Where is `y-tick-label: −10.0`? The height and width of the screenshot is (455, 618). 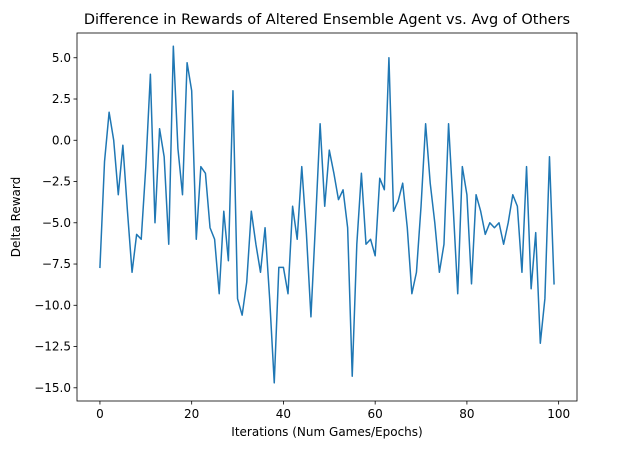 y-tick-label: −10.0 is located at coordinates (52, 305).